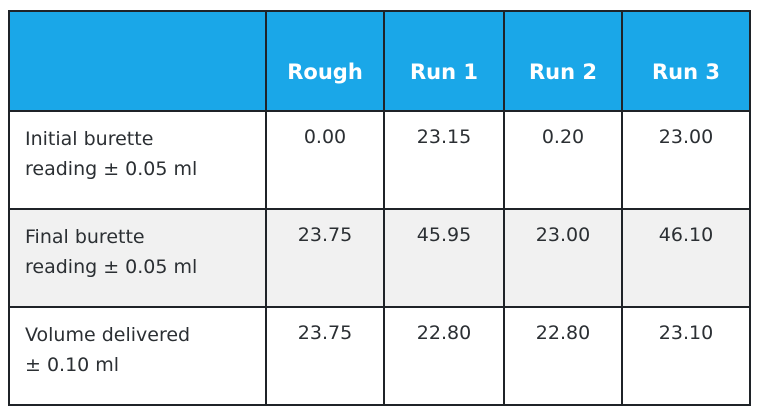 Image resolution: width=759 pixels, height=413 pixels. I want to click on row-label-line-1: Initial burette, so click(89, 139).